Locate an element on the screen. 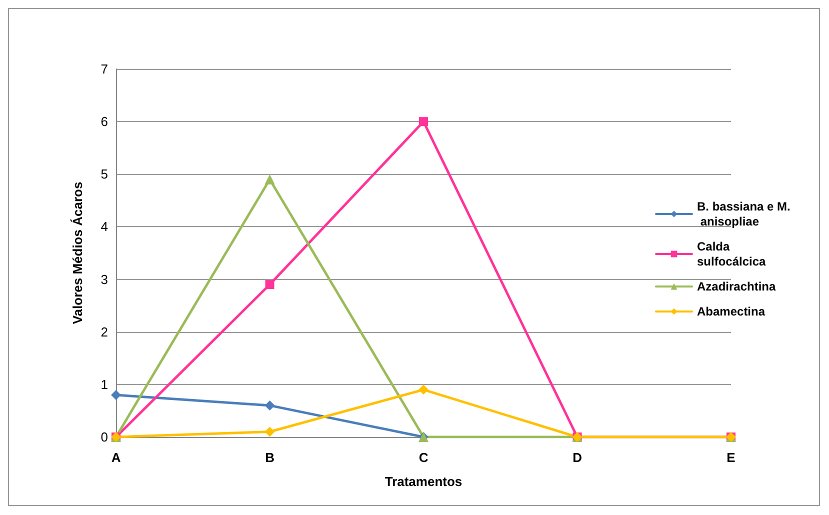  y-tick-label: 4 is located at coordinates (104, 226).